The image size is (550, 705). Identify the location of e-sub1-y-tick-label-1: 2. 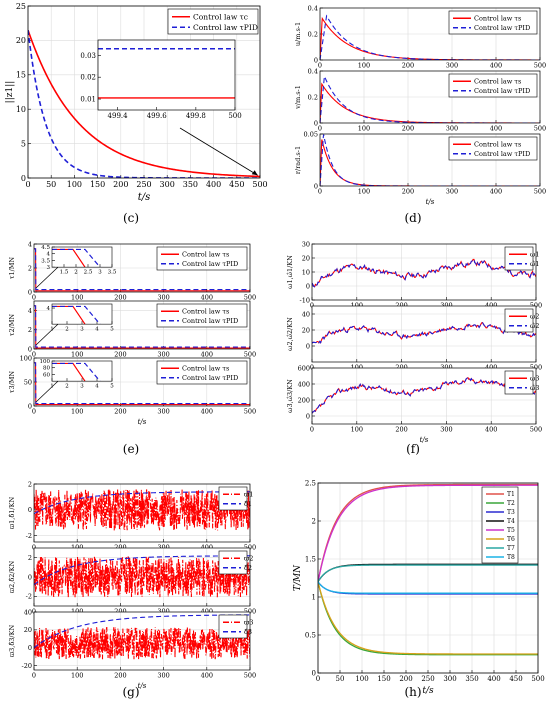
(30, 330).